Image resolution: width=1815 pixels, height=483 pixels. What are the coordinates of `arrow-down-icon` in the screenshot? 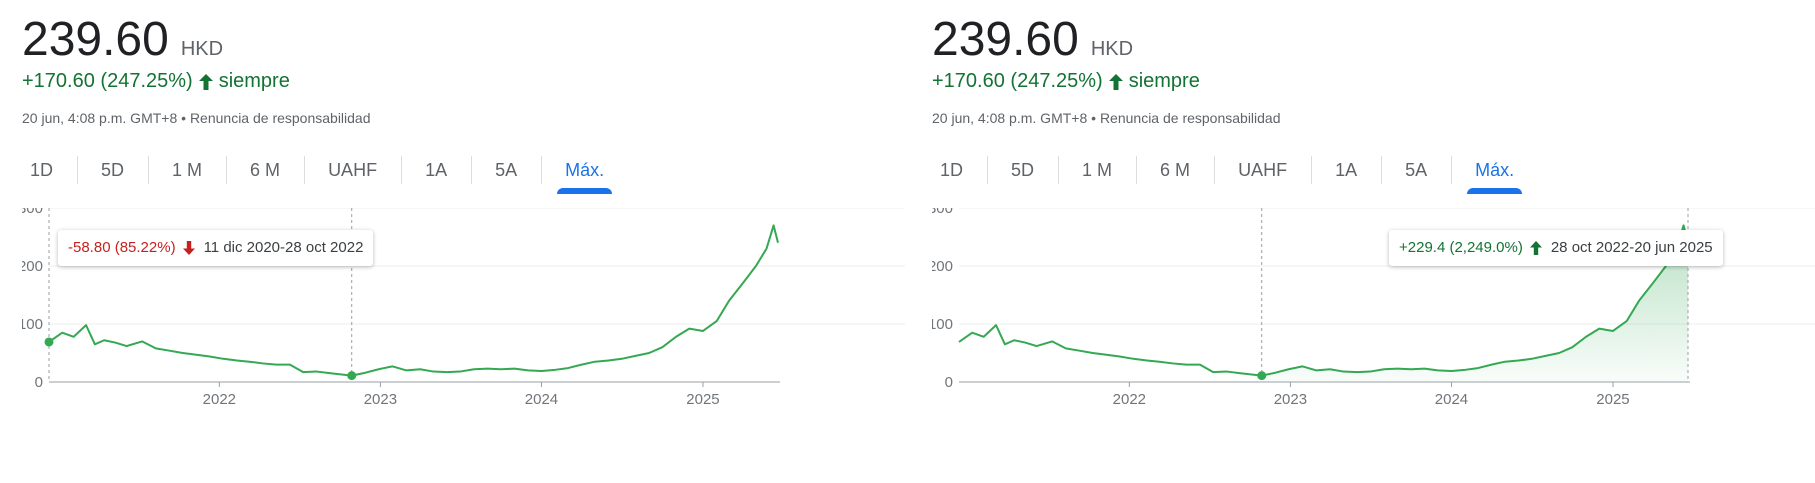 It's located at (188, 248).